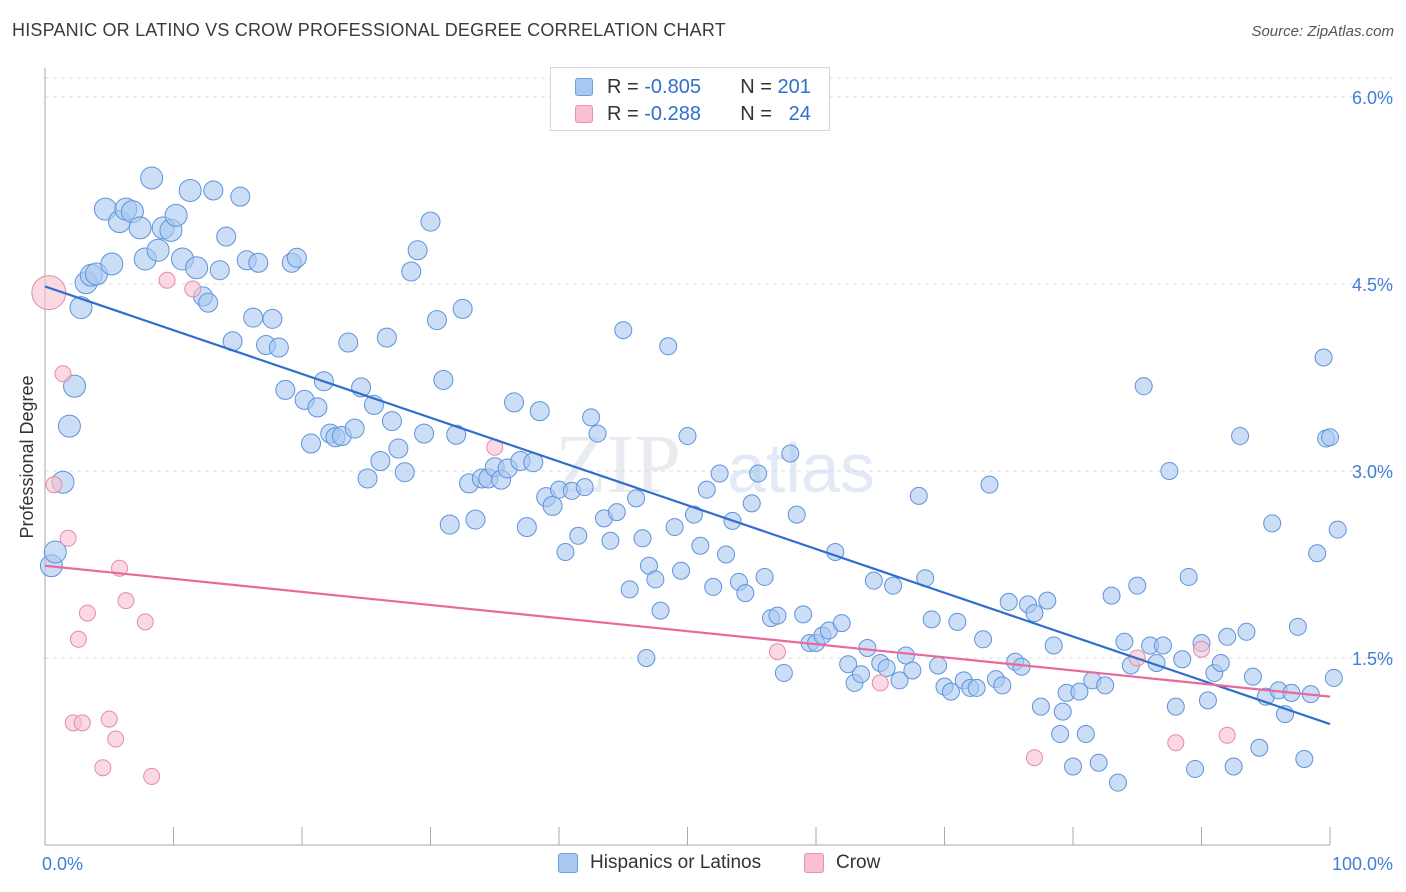  What do you see at coordinates (659, 863) in the screenshot?
I see `bottom-legend-hispanics: Hispanics or Latinos` at bounding box center [659, 863].